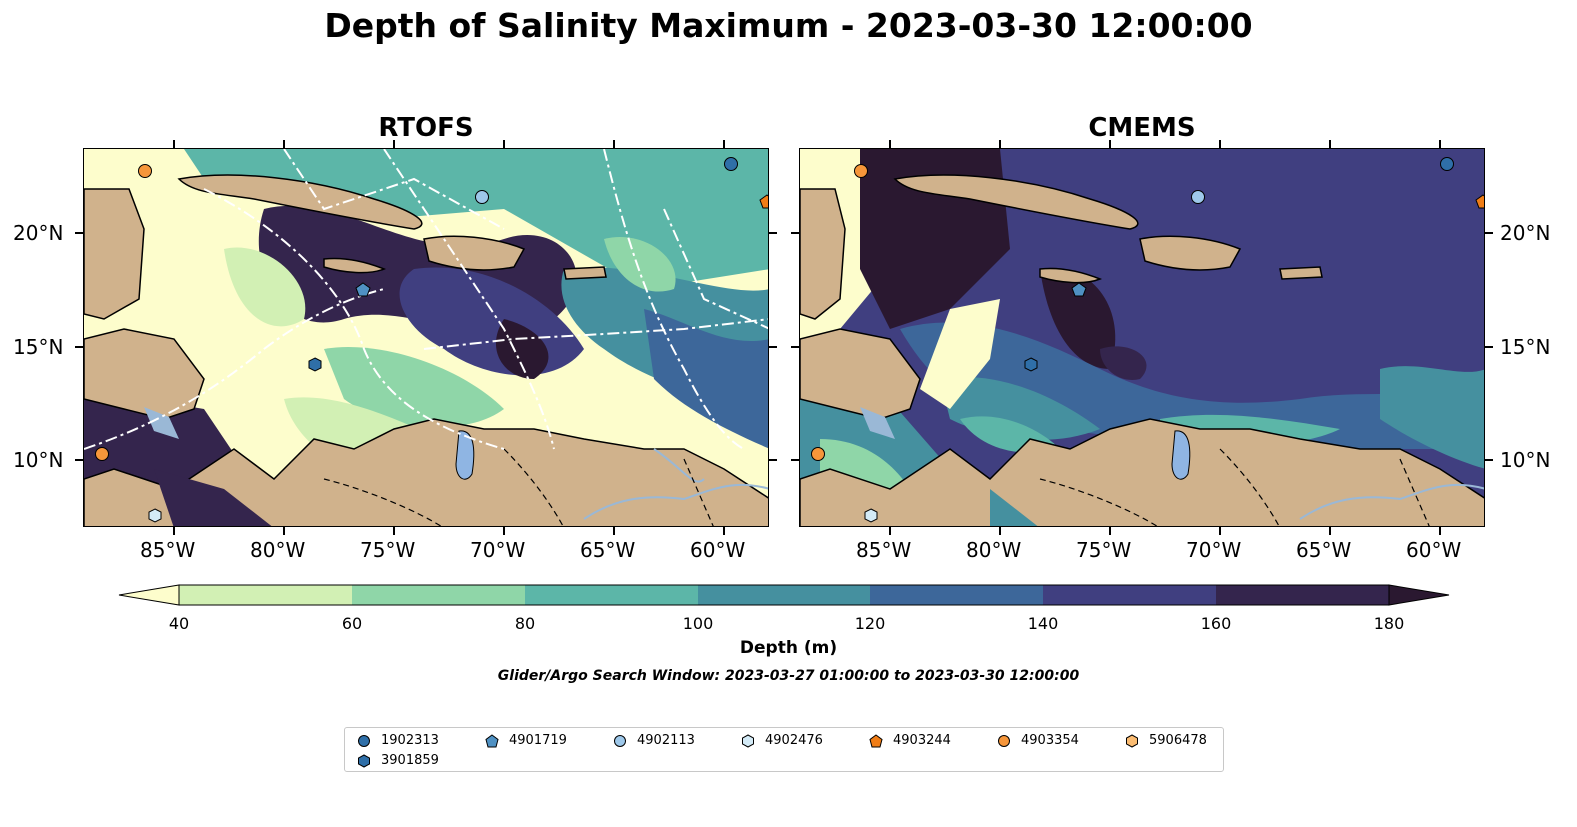  Describe the element at coordinates (1419, 595) in the screenshot. I see `colorbar-extend-max` at that location.